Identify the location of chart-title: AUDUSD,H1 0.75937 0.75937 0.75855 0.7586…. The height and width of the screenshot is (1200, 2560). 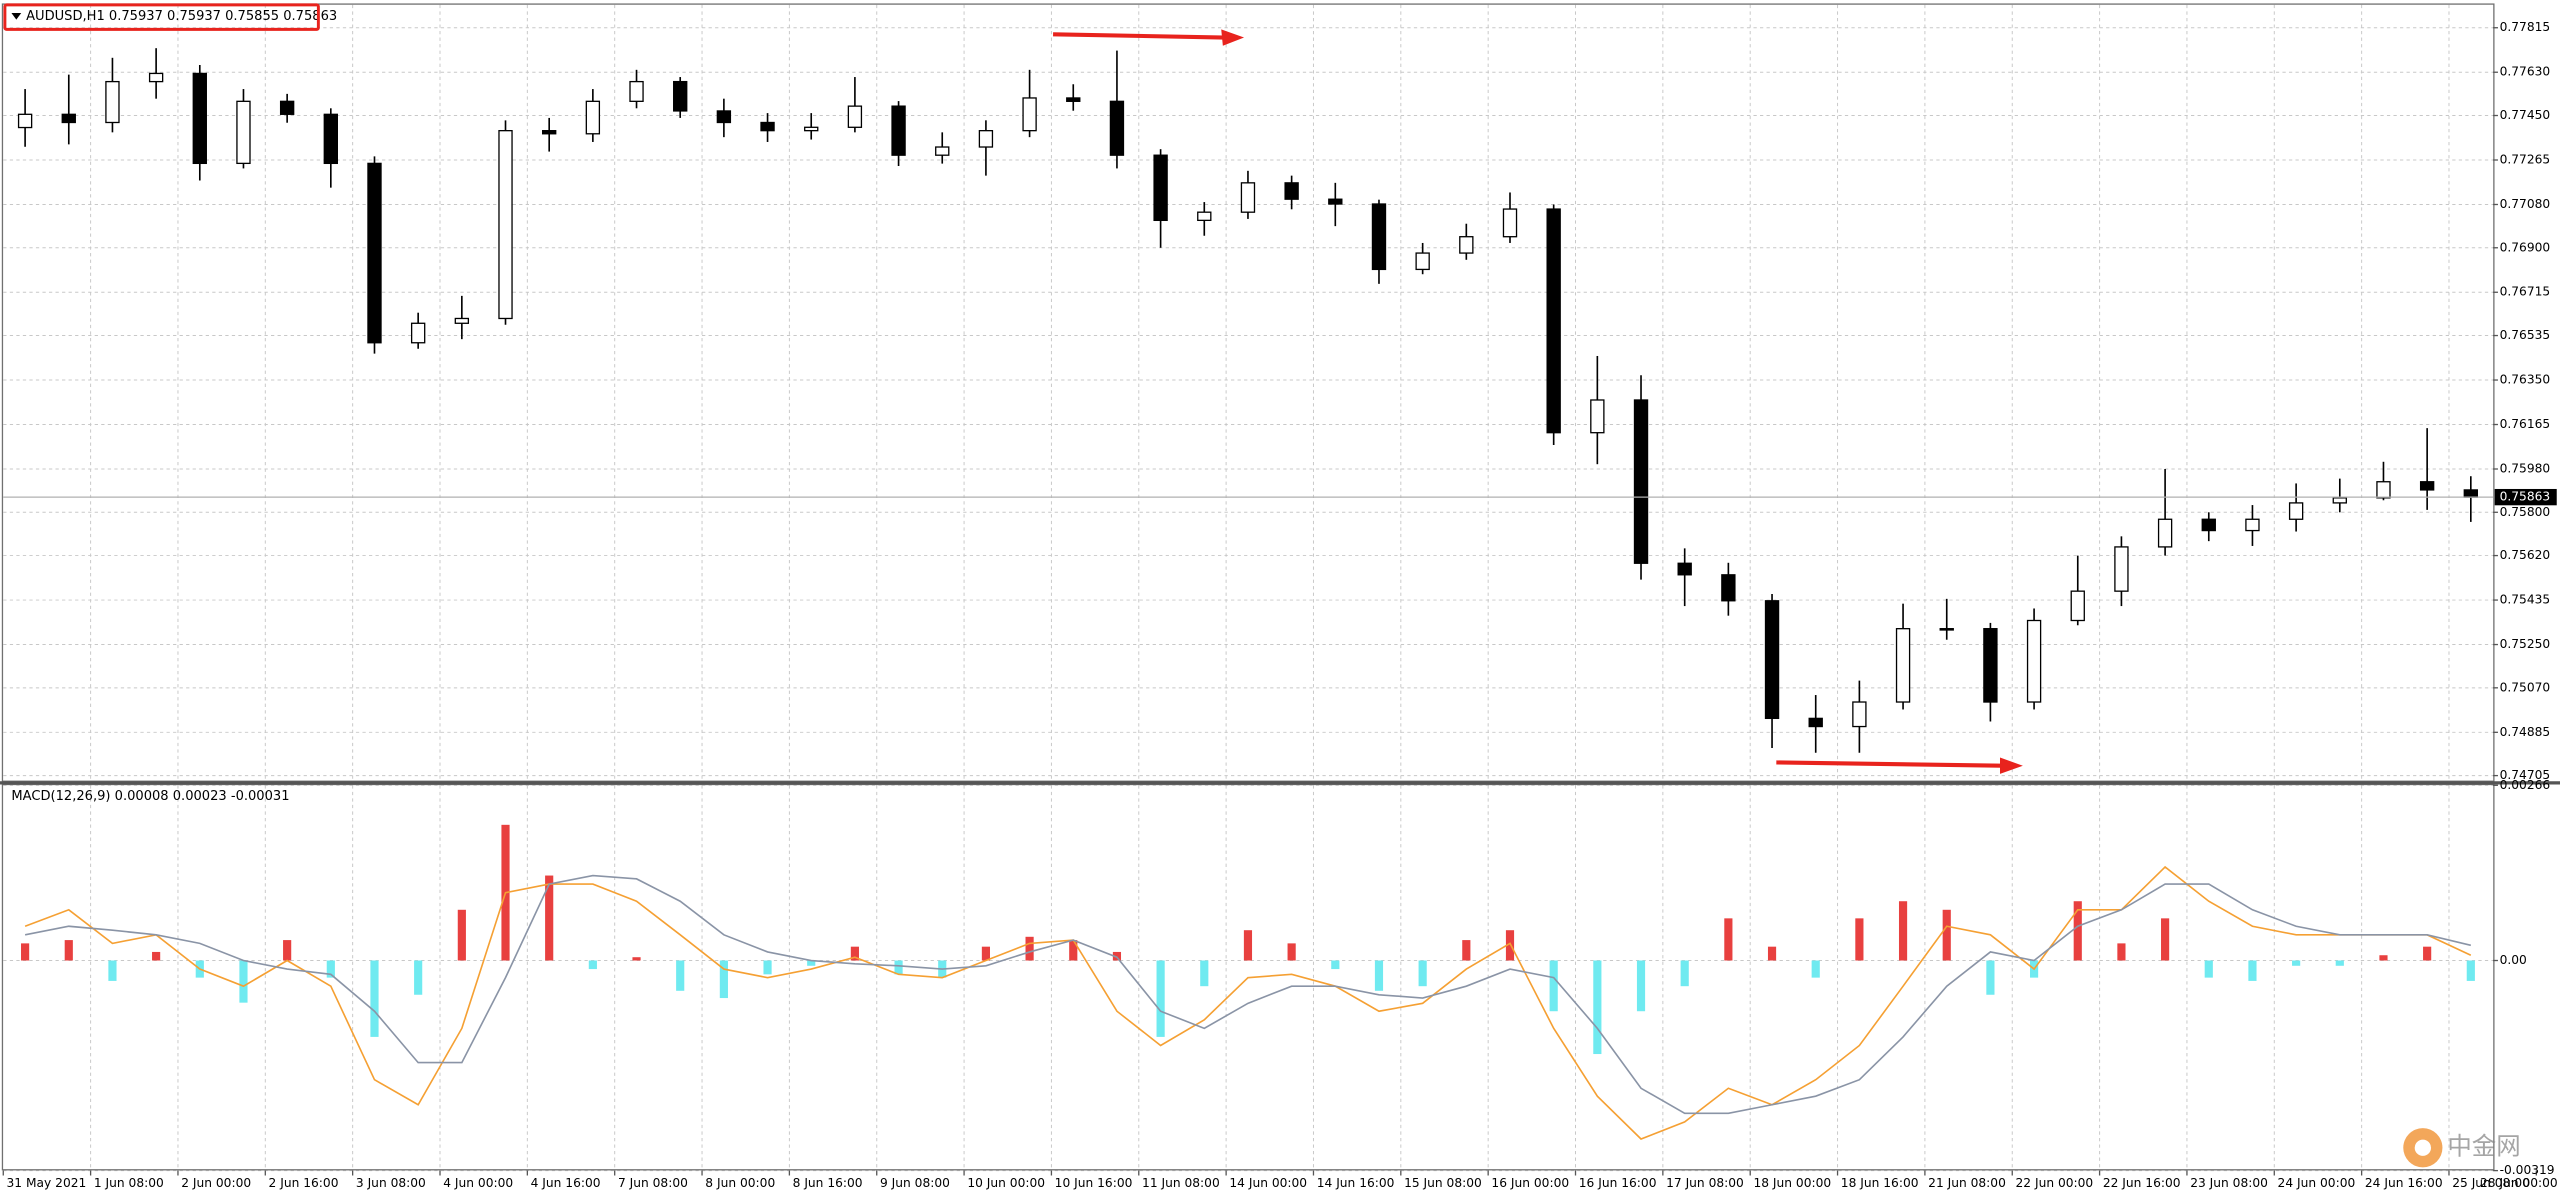
(181, 16).